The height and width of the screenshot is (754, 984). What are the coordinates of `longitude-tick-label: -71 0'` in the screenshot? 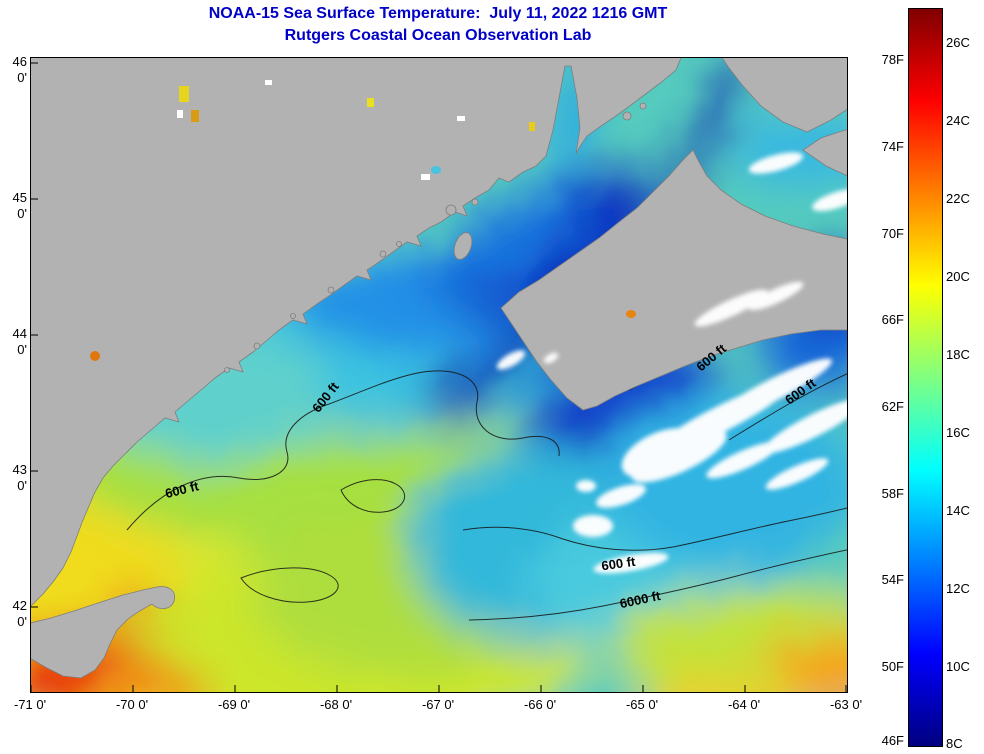 It's located at (30, 704).